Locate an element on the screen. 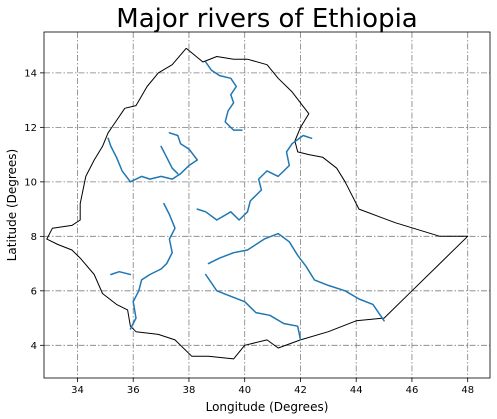 The image size is (497, 419). y-axis: 4 6 8 10 12 14 is located at coordinates (34, 210).